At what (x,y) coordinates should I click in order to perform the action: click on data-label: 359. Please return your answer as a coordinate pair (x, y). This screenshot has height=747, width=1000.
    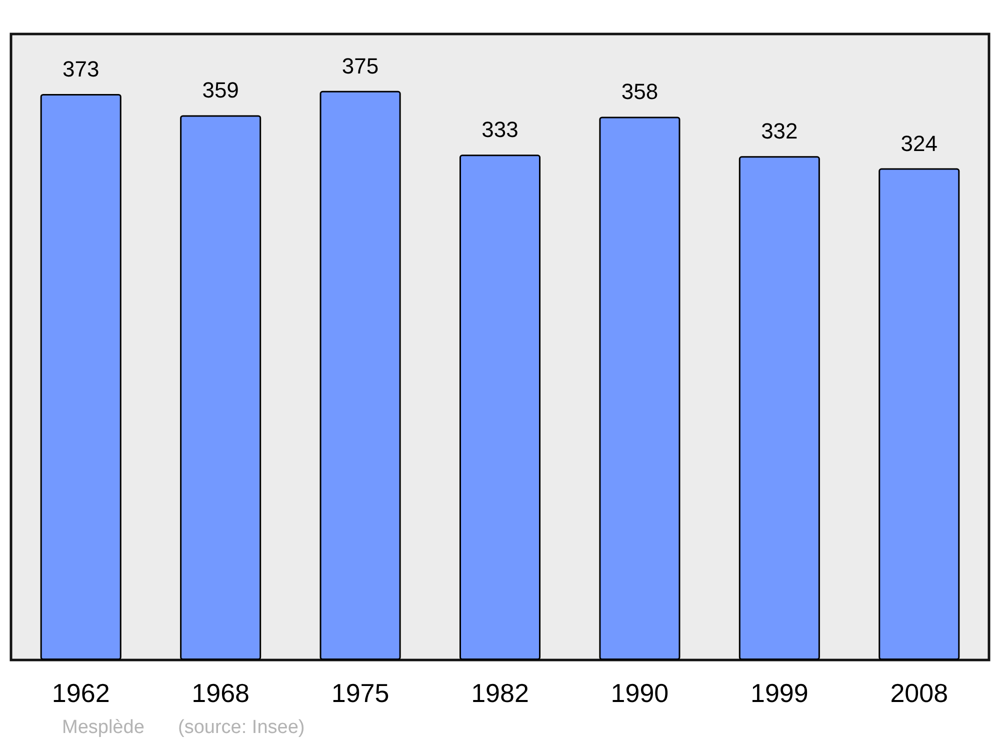
    Looking at the image, I should click on (220, 90).